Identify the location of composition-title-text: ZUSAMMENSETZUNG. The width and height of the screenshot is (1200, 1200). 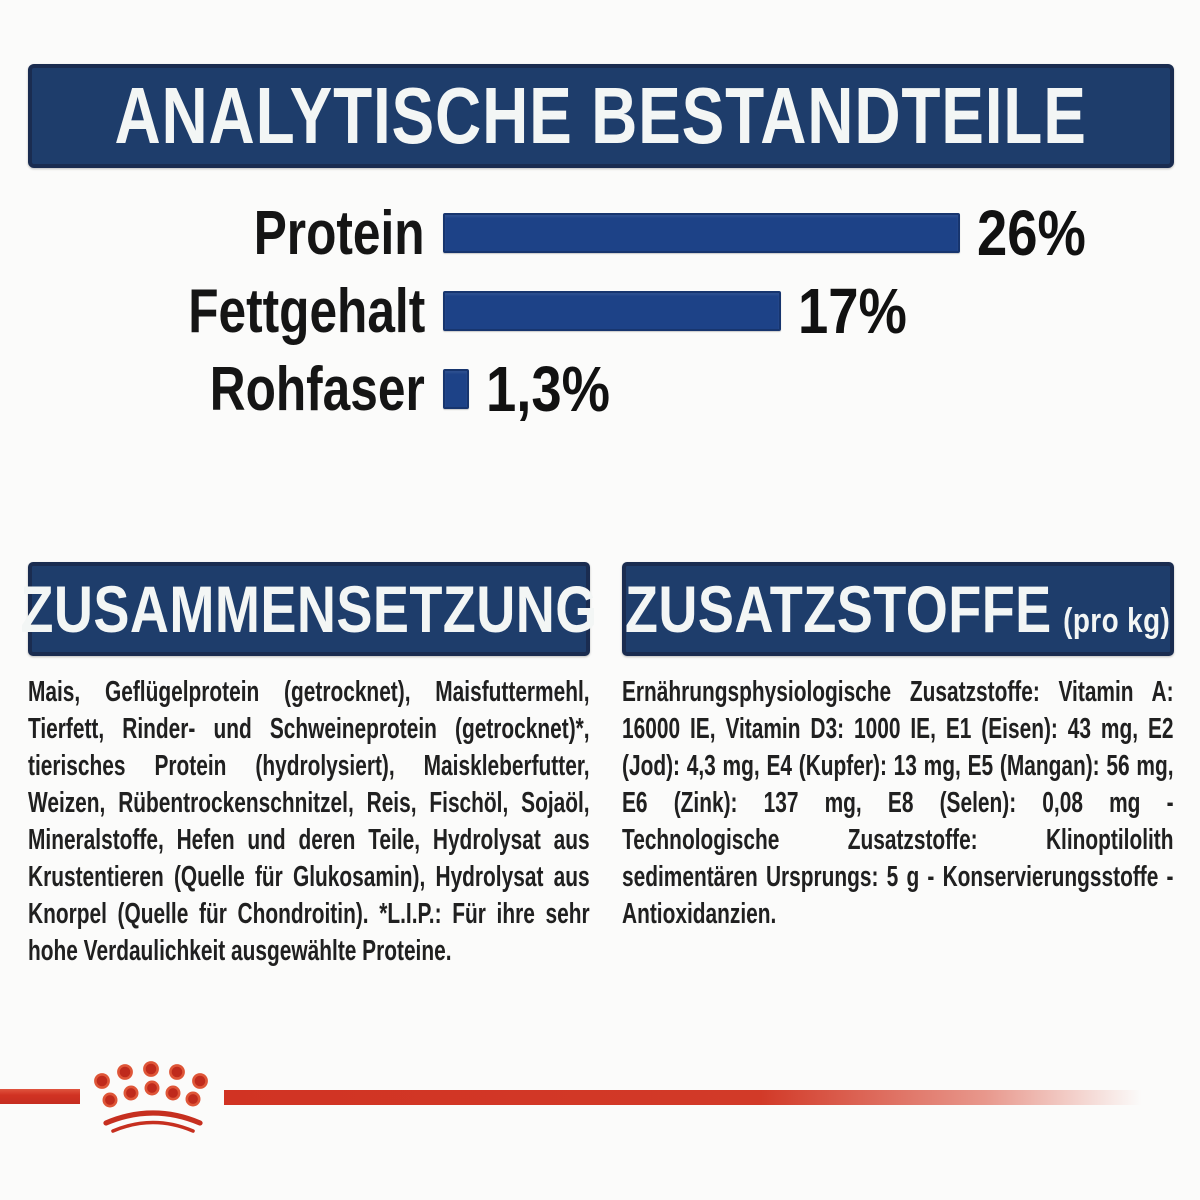
(309, 609).